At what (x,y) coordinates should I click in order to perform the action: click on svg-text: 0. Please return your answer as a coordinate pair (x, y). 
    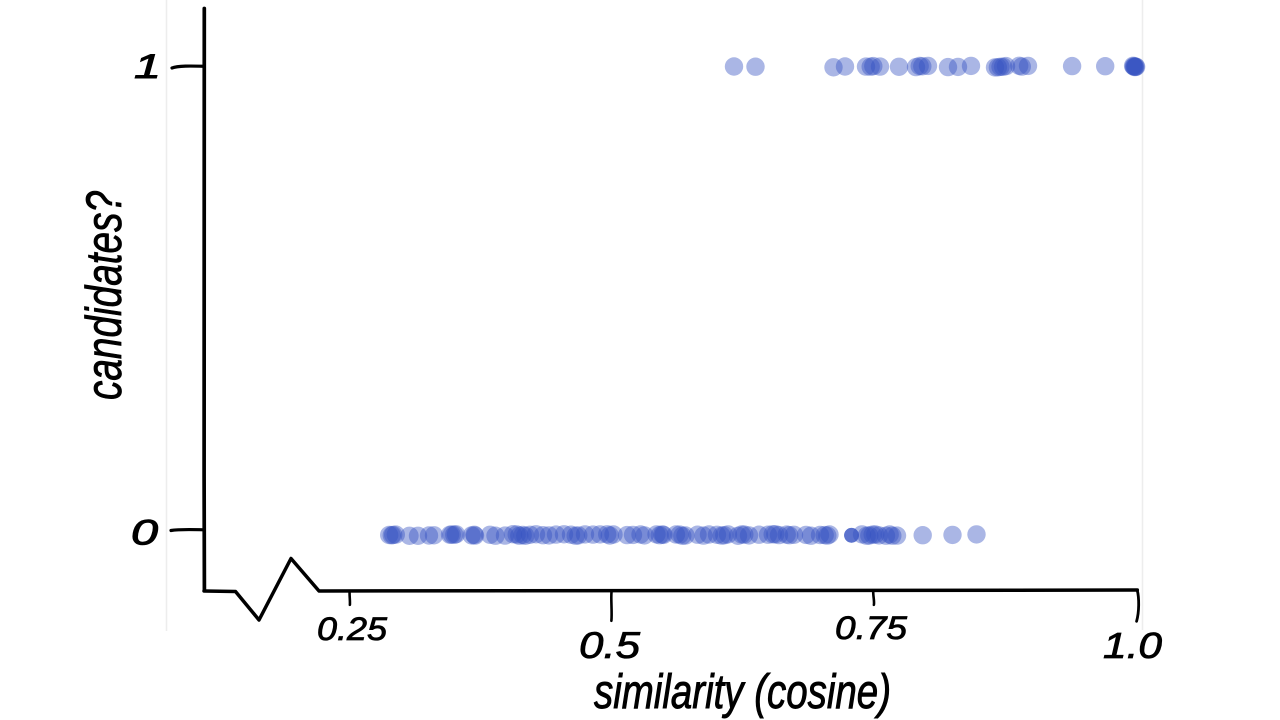
    Looking at the image, I should click on (145, 533).